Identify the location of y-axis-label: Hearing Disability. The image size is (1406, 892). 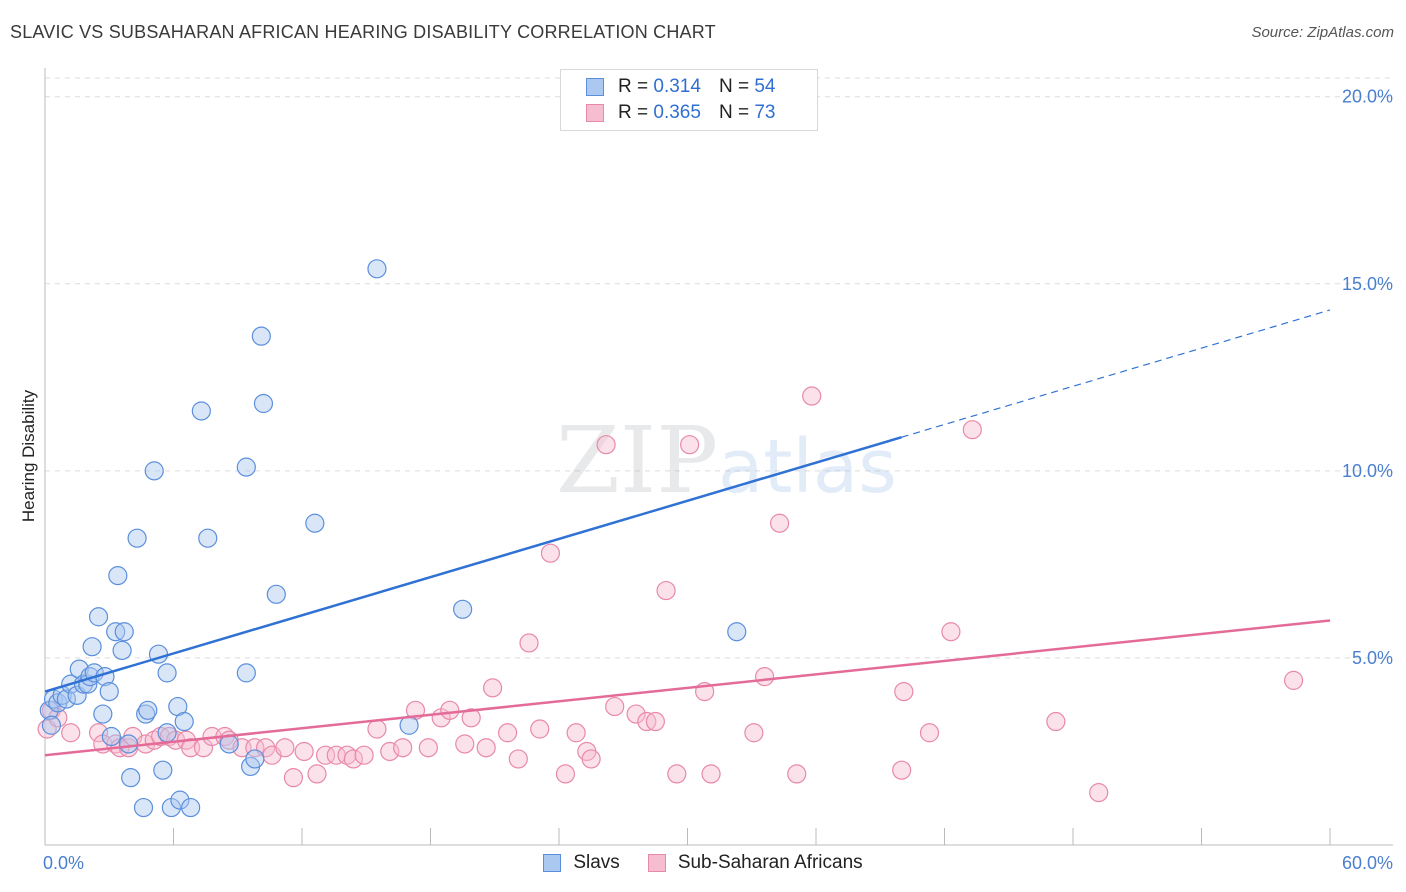
(28, 455).